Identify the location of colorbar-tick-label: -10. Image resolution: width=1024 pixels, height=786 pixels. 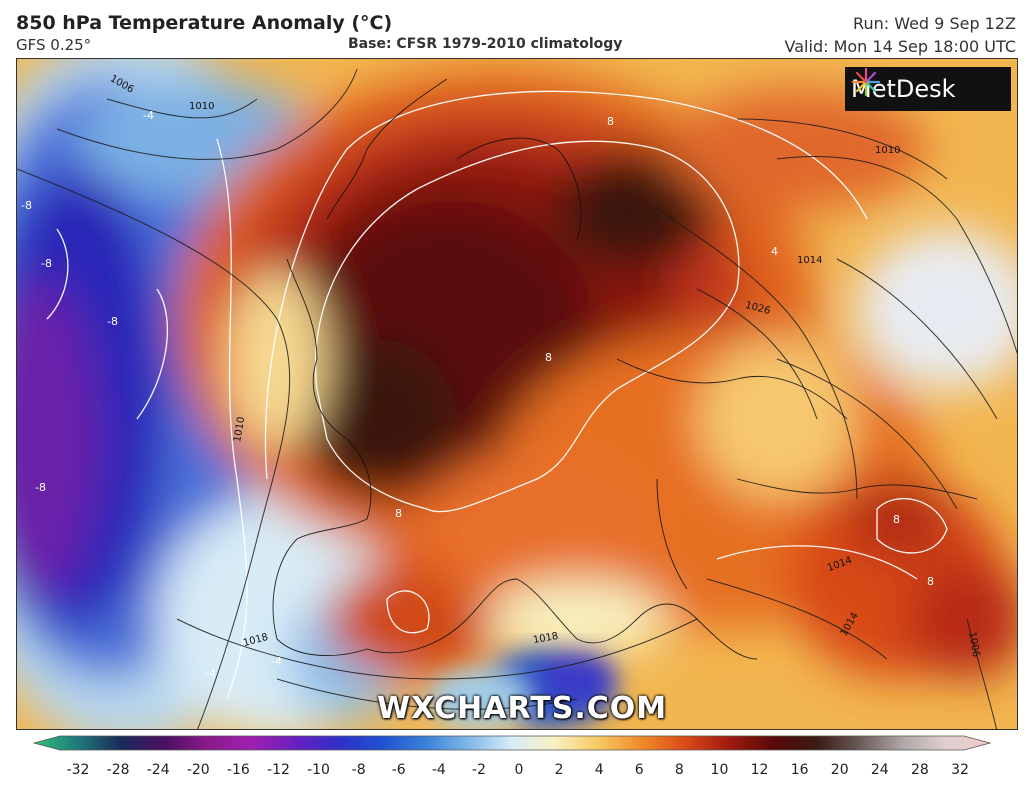
(318, 770).